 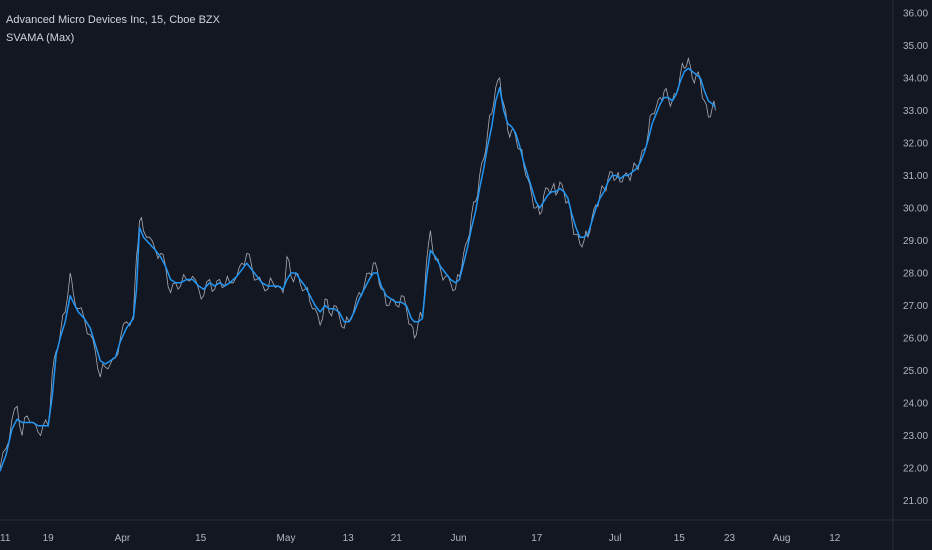 I want to click on x-tick-label: Jun, so click(x=458, y=538).